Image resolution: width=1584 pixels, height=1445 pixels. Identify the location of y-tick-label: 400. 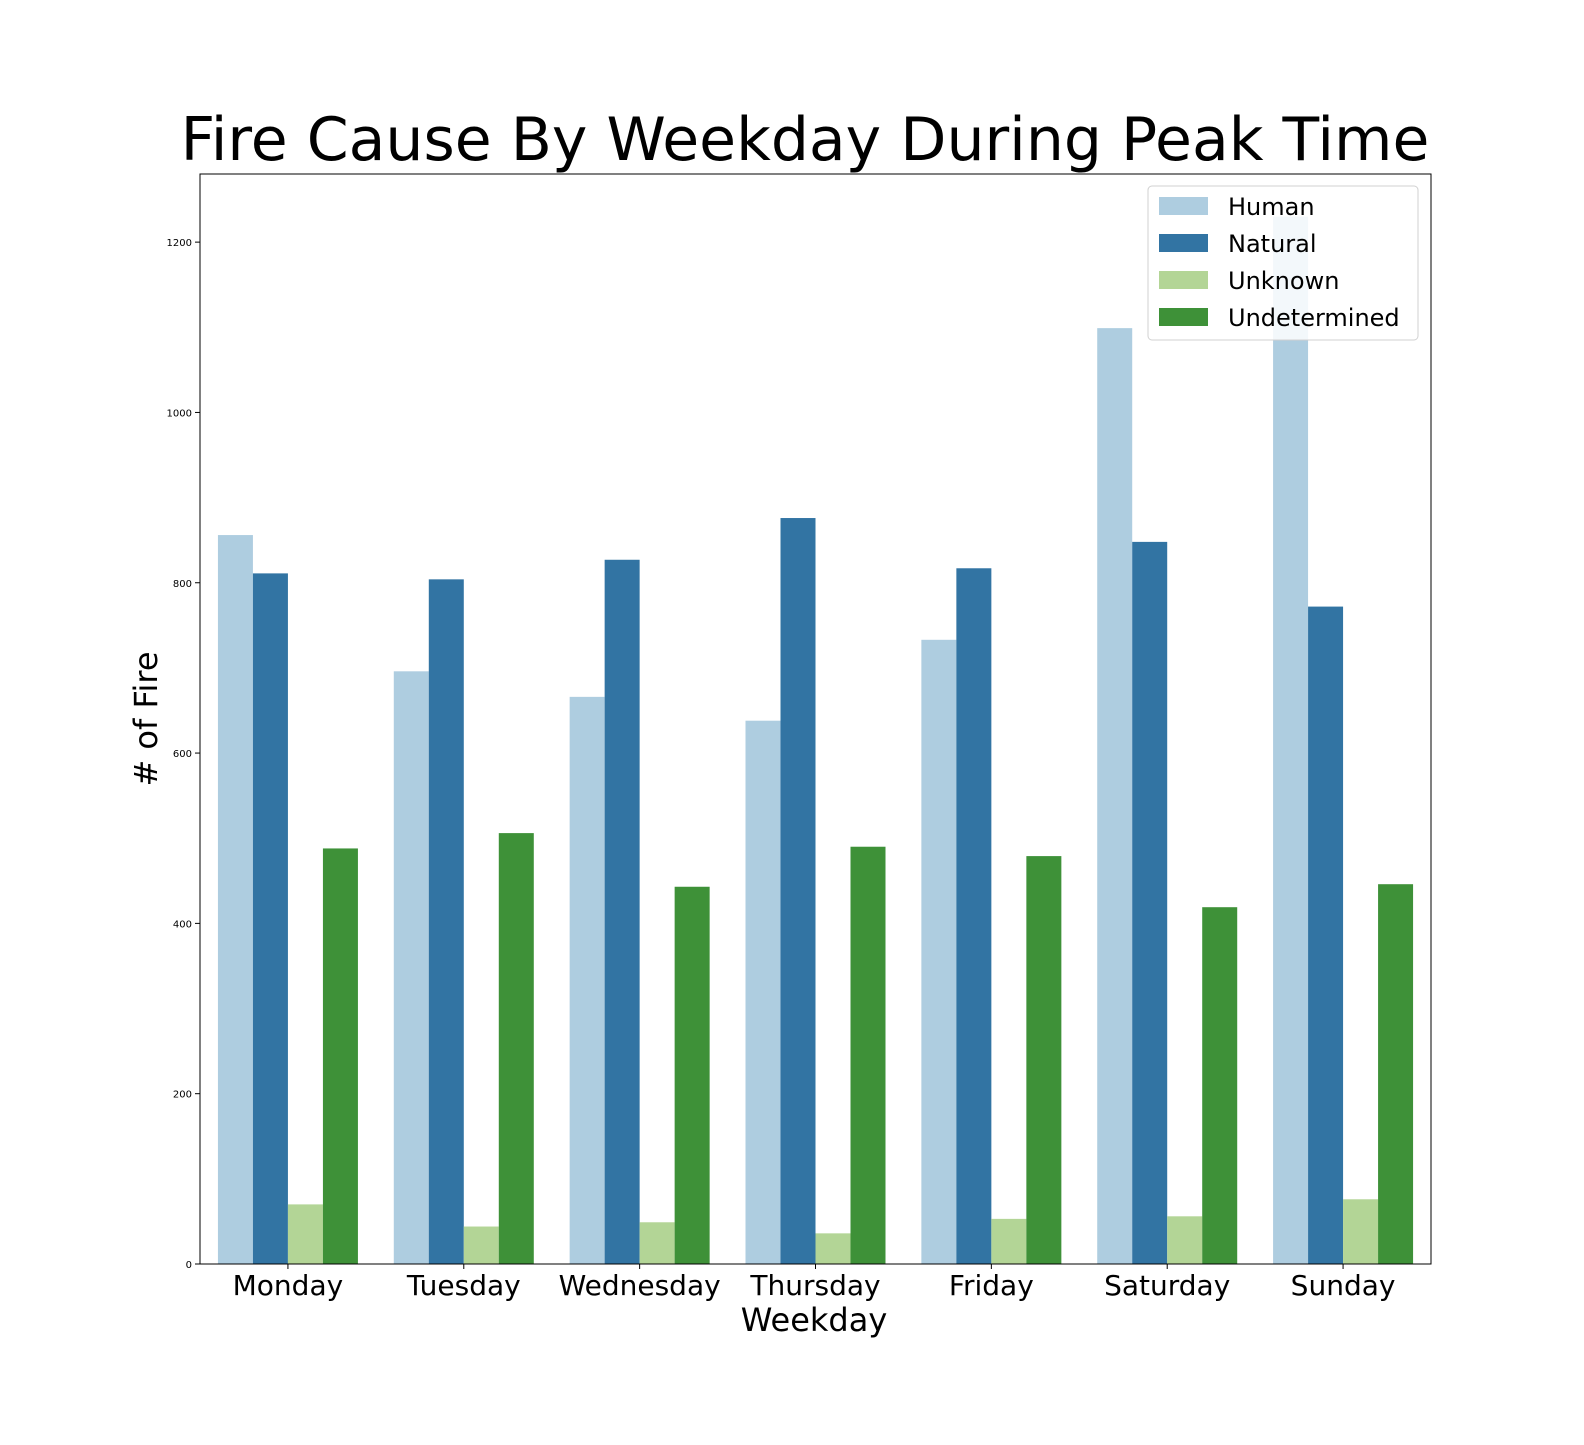
(182, 924).